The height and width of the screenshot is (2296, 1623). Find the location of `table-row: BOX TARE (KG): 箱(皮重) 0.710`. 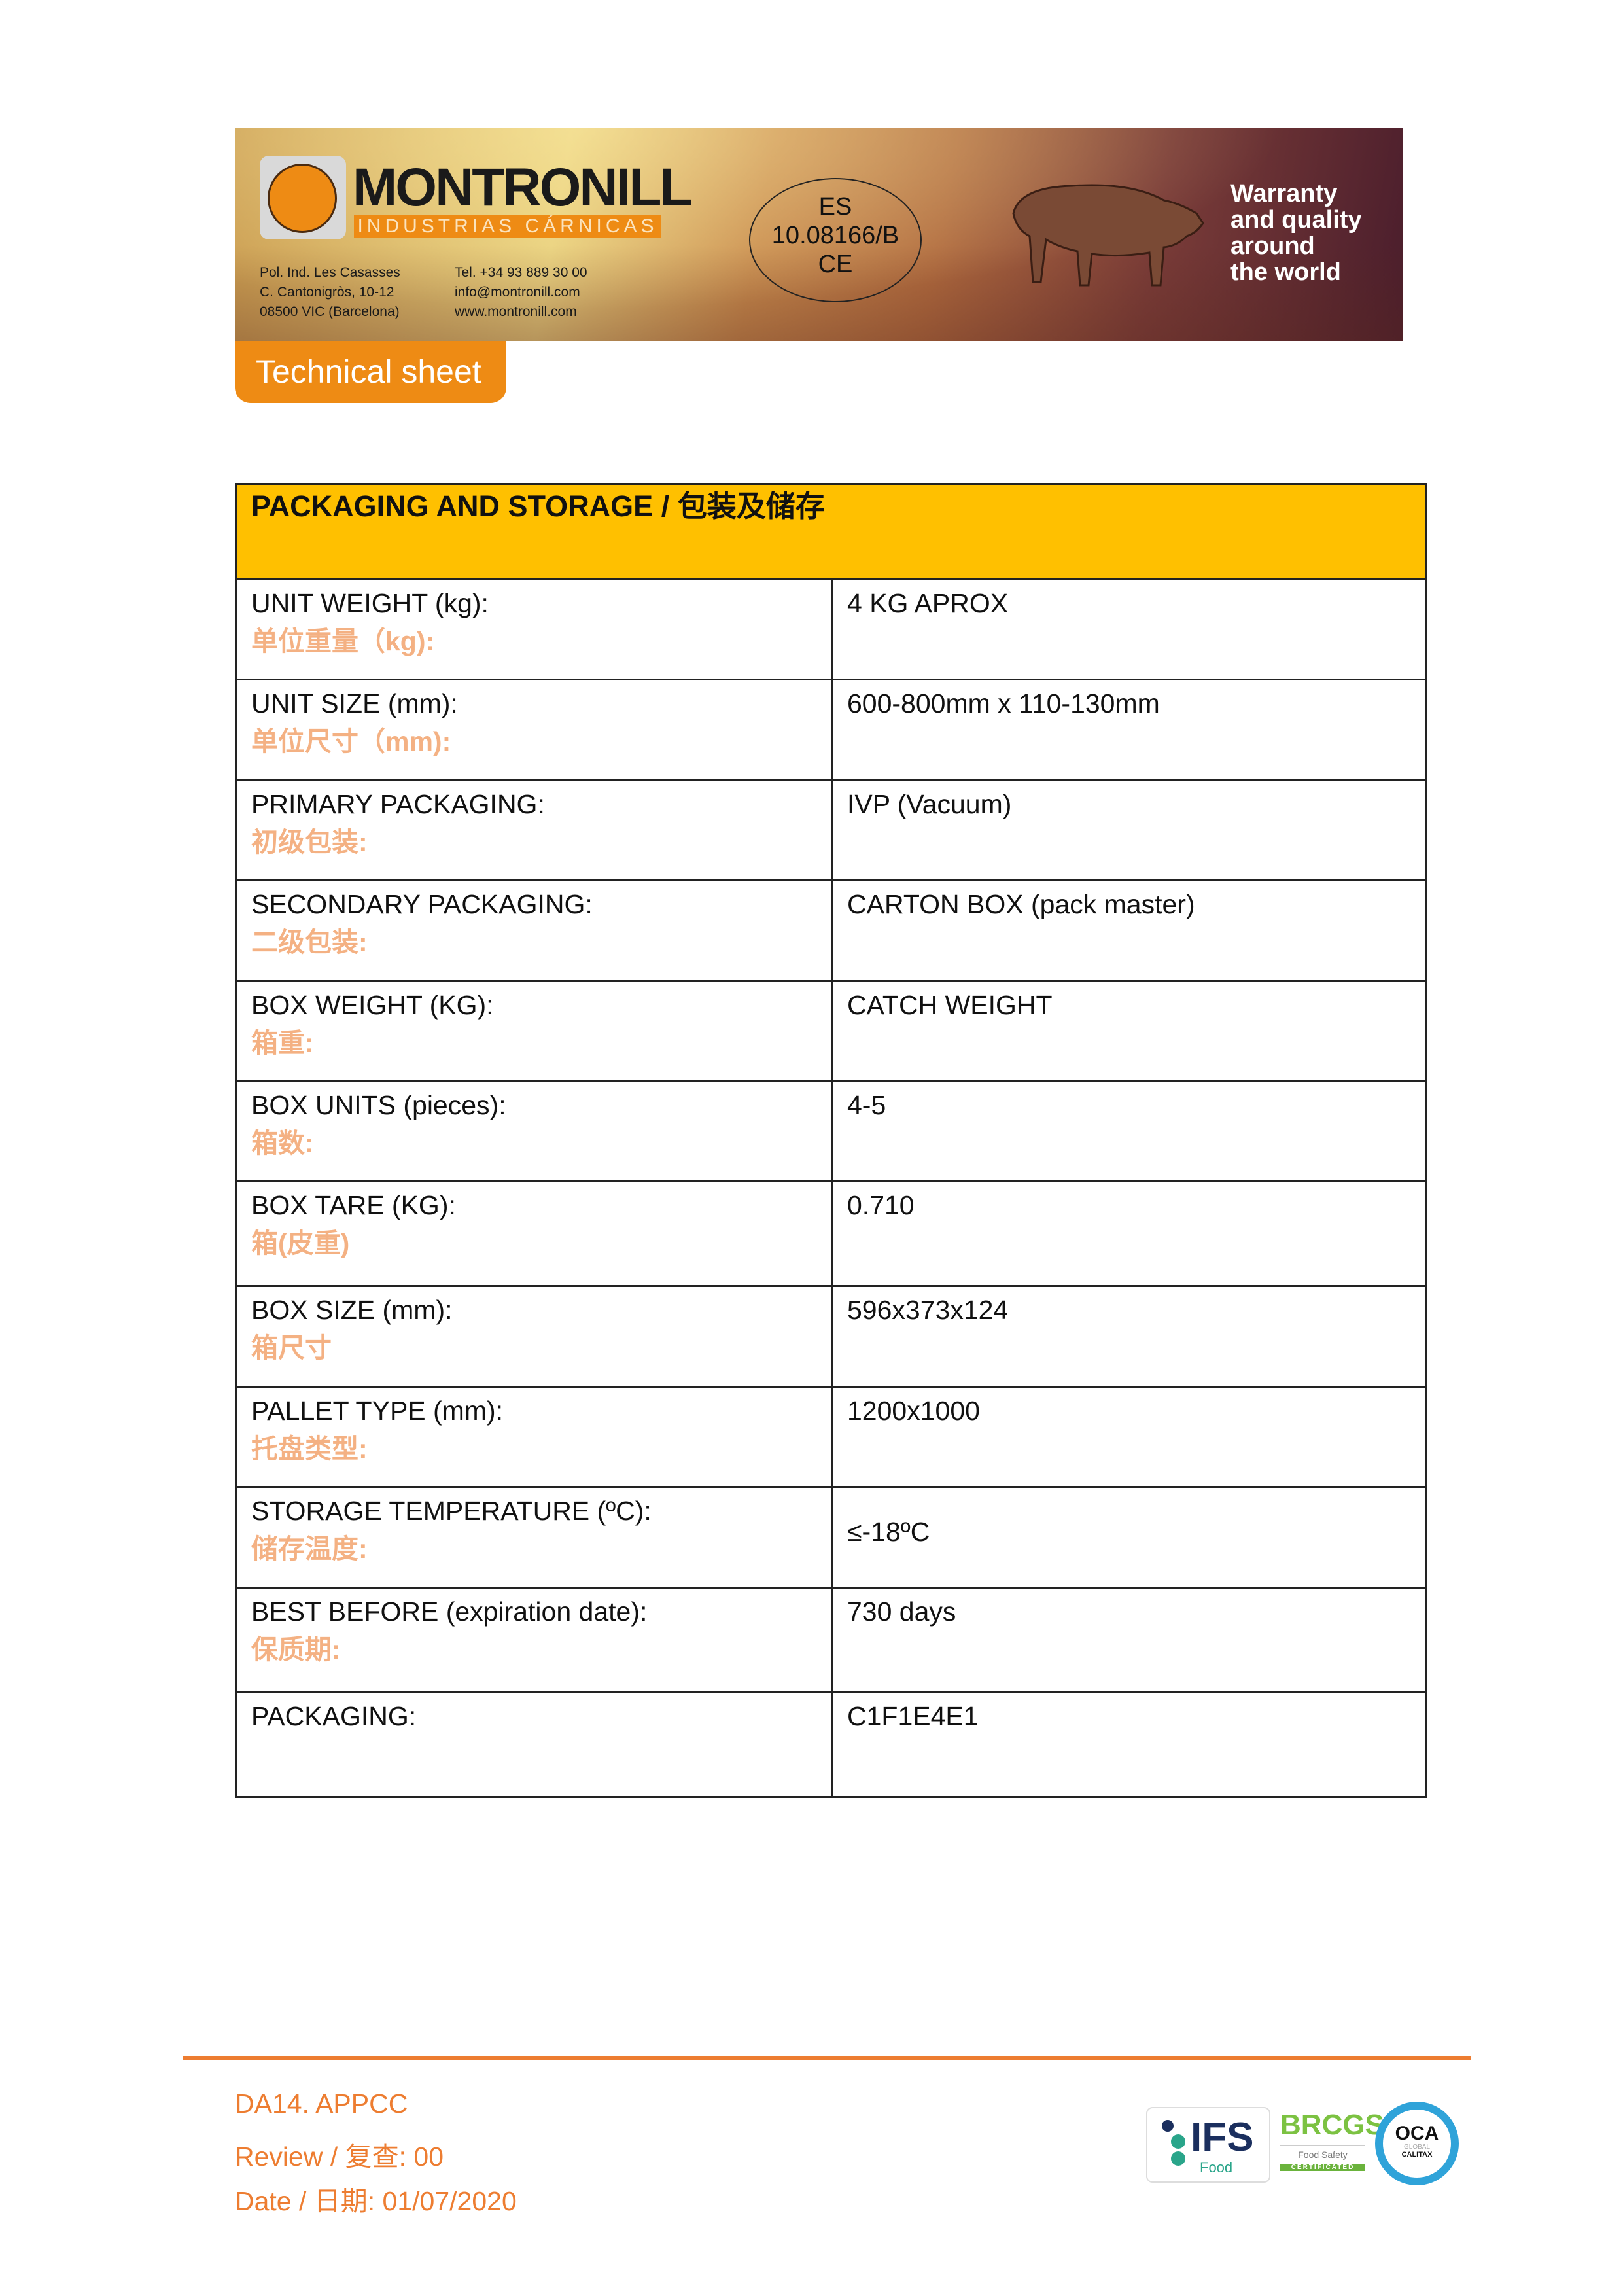

table-row: BOX TARE (KG): 箱(皮重) 0.710 is located at coordinates (831, 1233).